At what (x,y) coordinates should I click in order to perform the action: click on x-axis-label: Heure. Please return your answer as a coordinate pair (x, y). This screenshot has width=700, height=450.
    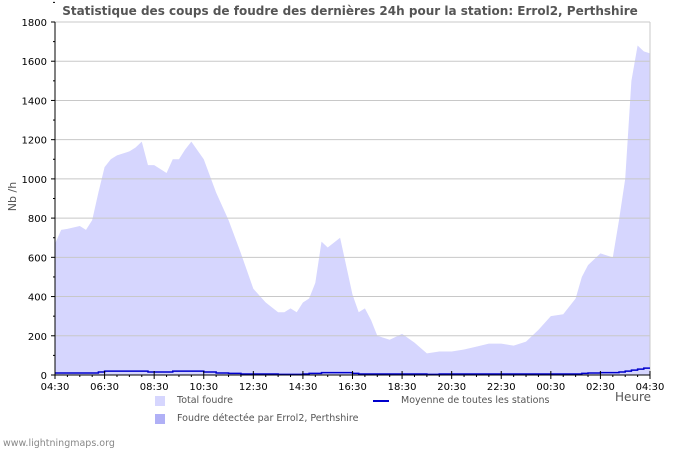
    Looking at the image, I should click on (633, 397).